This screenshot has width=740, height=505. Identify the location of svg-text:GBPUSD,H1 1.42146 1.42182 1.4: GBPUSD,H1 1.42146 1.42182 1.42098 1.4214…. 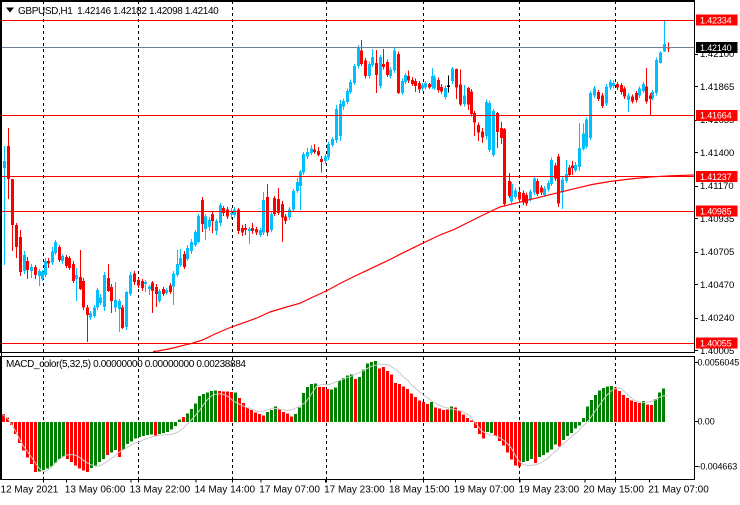
(118, 11).